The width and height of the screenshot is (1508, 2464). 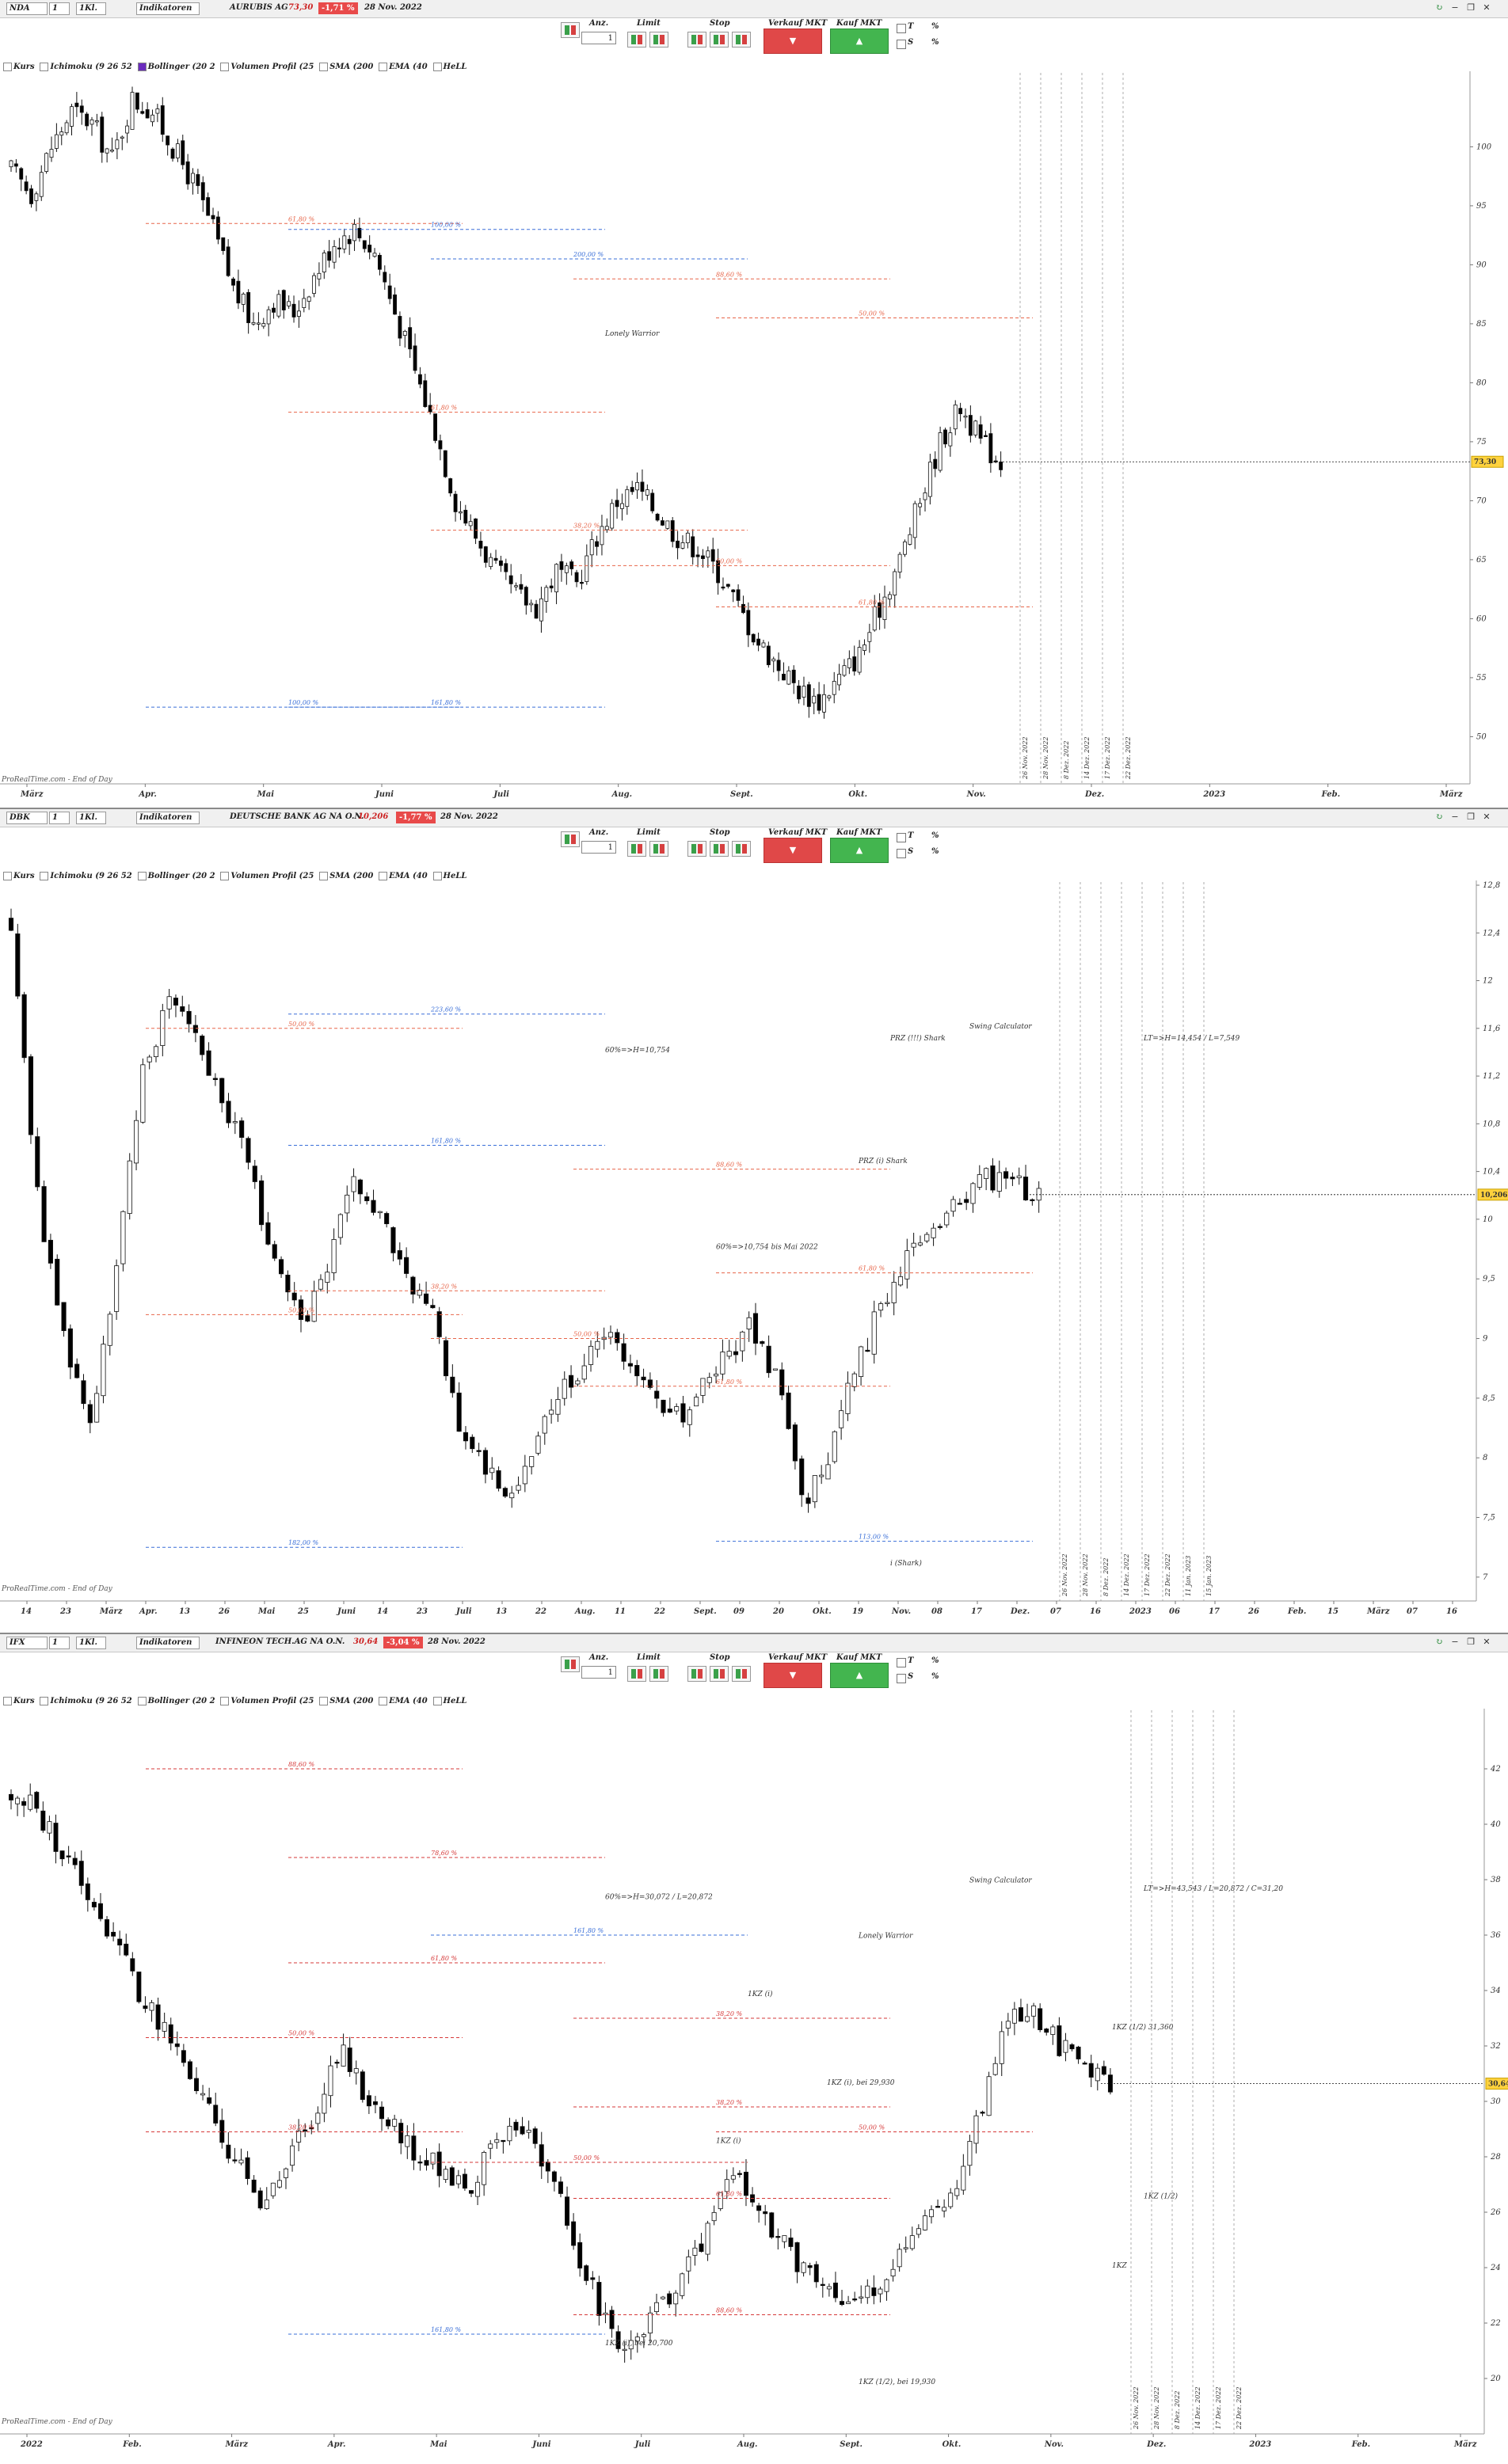 I want to click on symbol-select: DBK, so click(x=27, y=818).